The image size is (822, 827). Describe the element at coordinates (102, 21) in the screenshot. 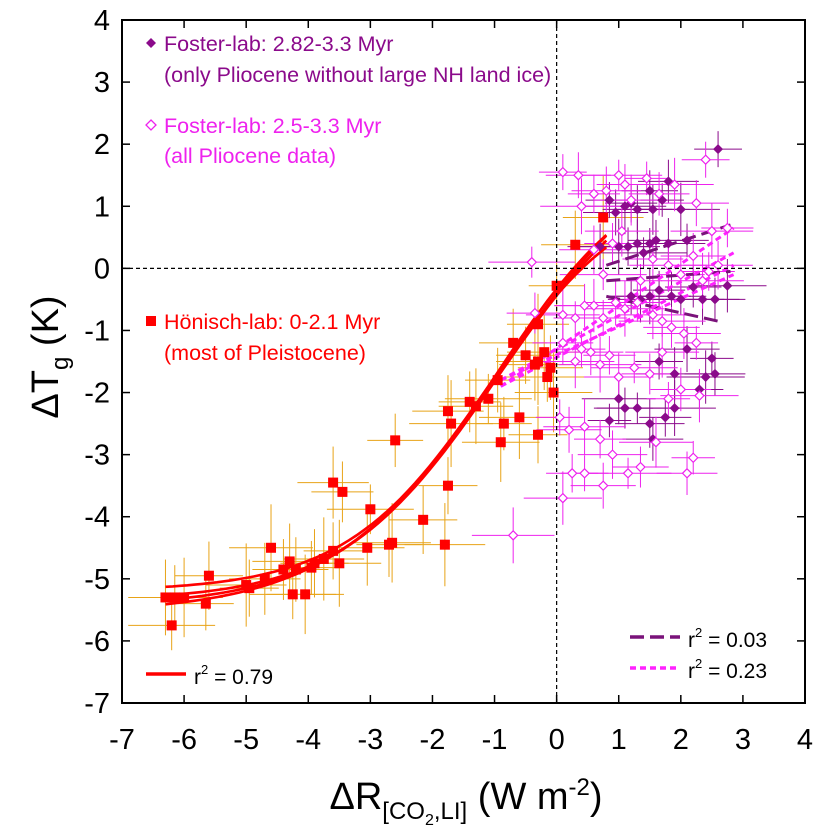

I see `y-tick-label: 4` at that location.